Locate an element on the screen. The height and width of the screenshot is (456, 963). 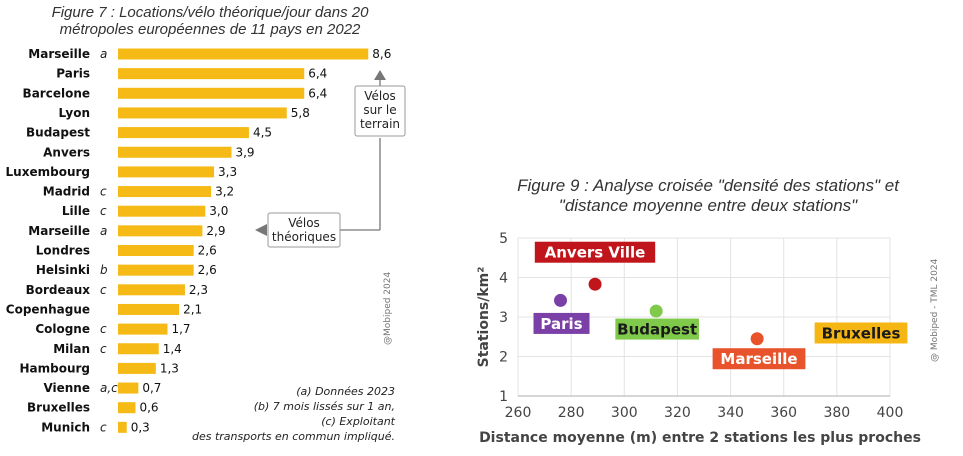
x-tick-label: 320 is located at coordinates (677, 413).